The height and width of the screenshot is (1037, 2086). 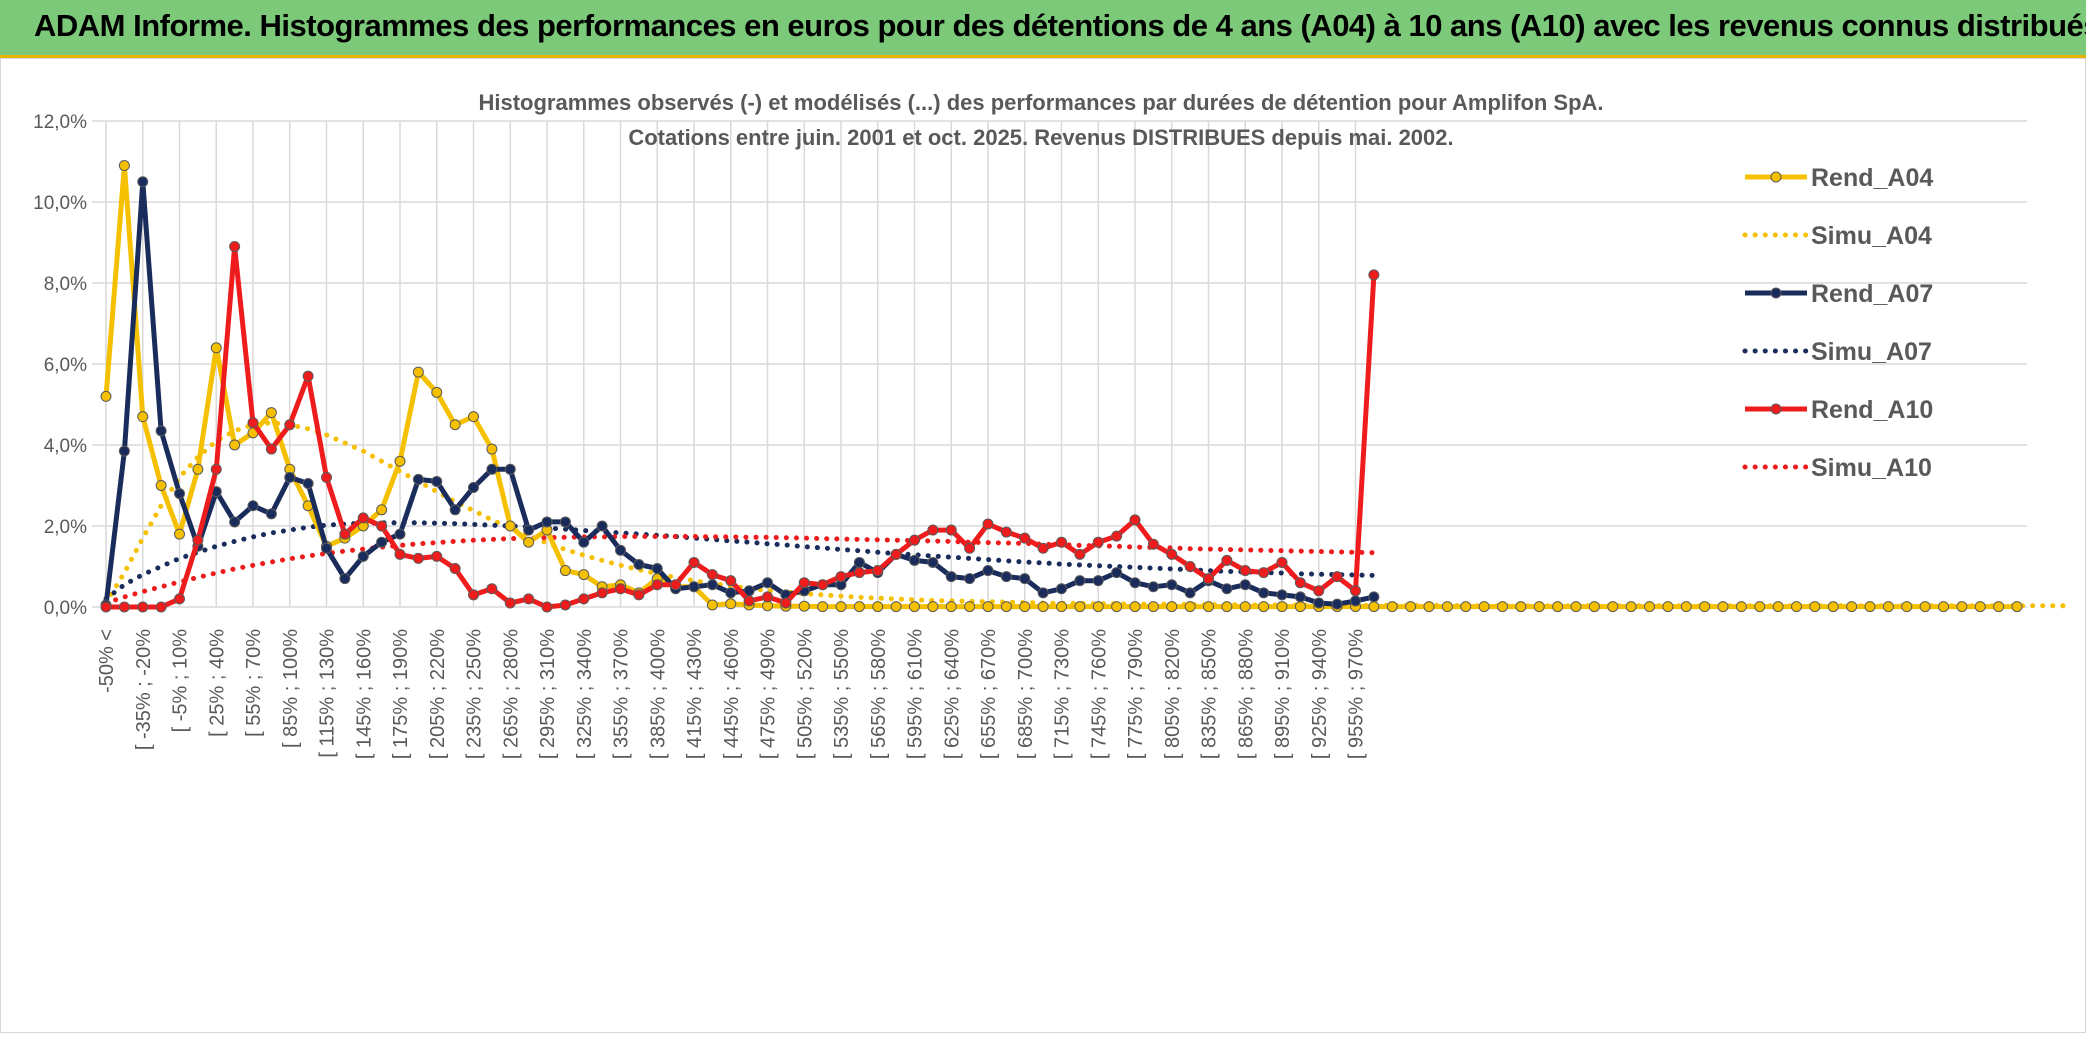 I want to click on legend-label: Rend_A07, so click(x=1872, y=294).